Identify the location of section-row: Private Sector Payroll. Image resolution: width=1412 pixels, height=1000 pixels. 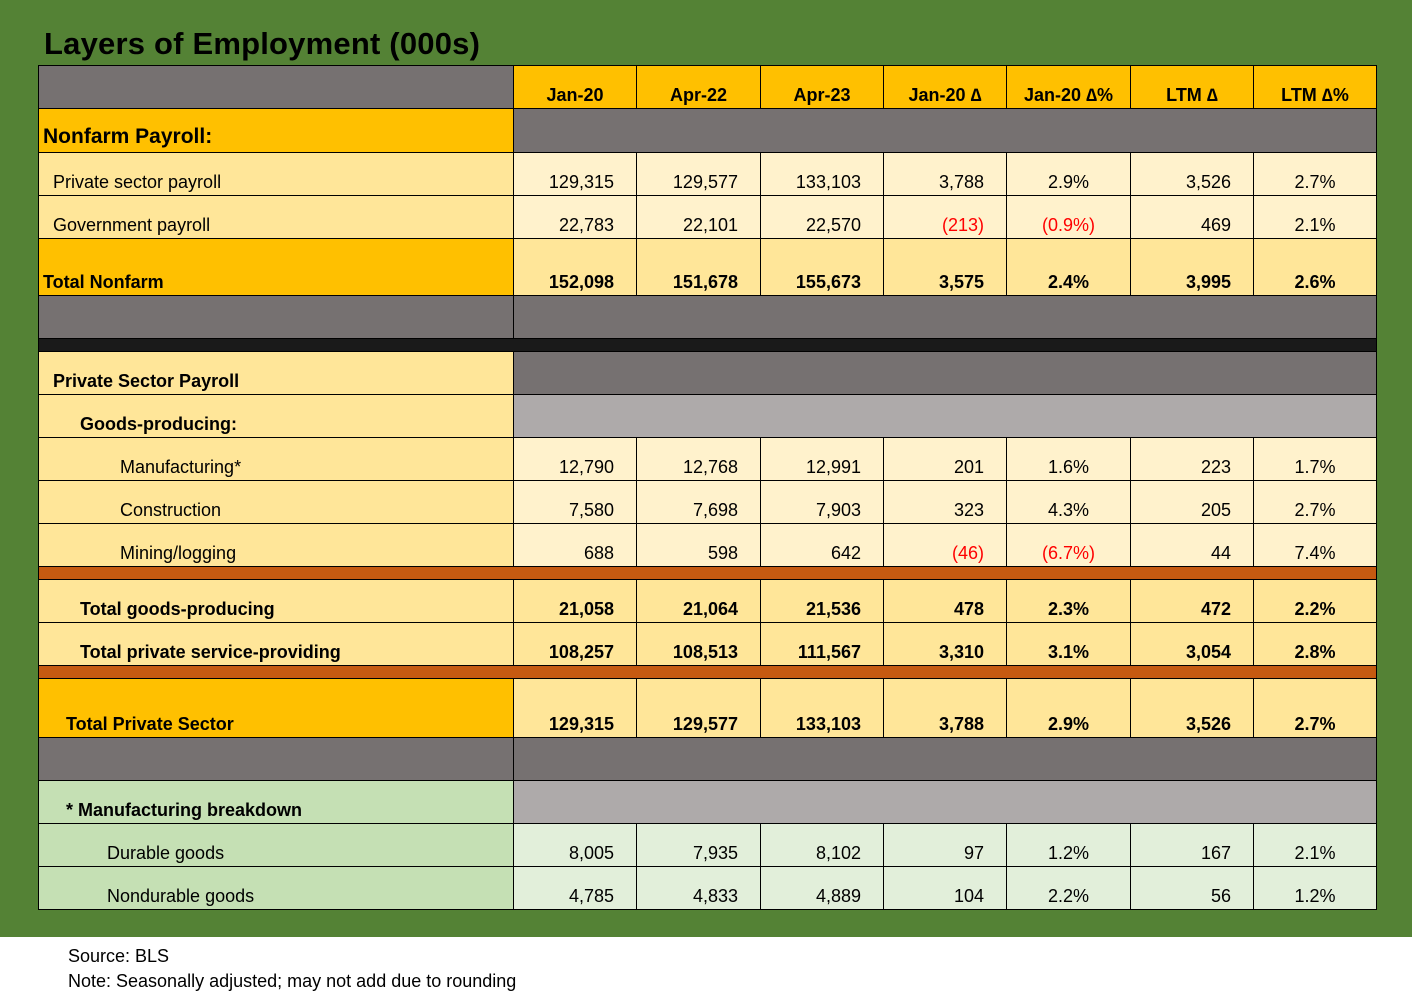
(707, 373).